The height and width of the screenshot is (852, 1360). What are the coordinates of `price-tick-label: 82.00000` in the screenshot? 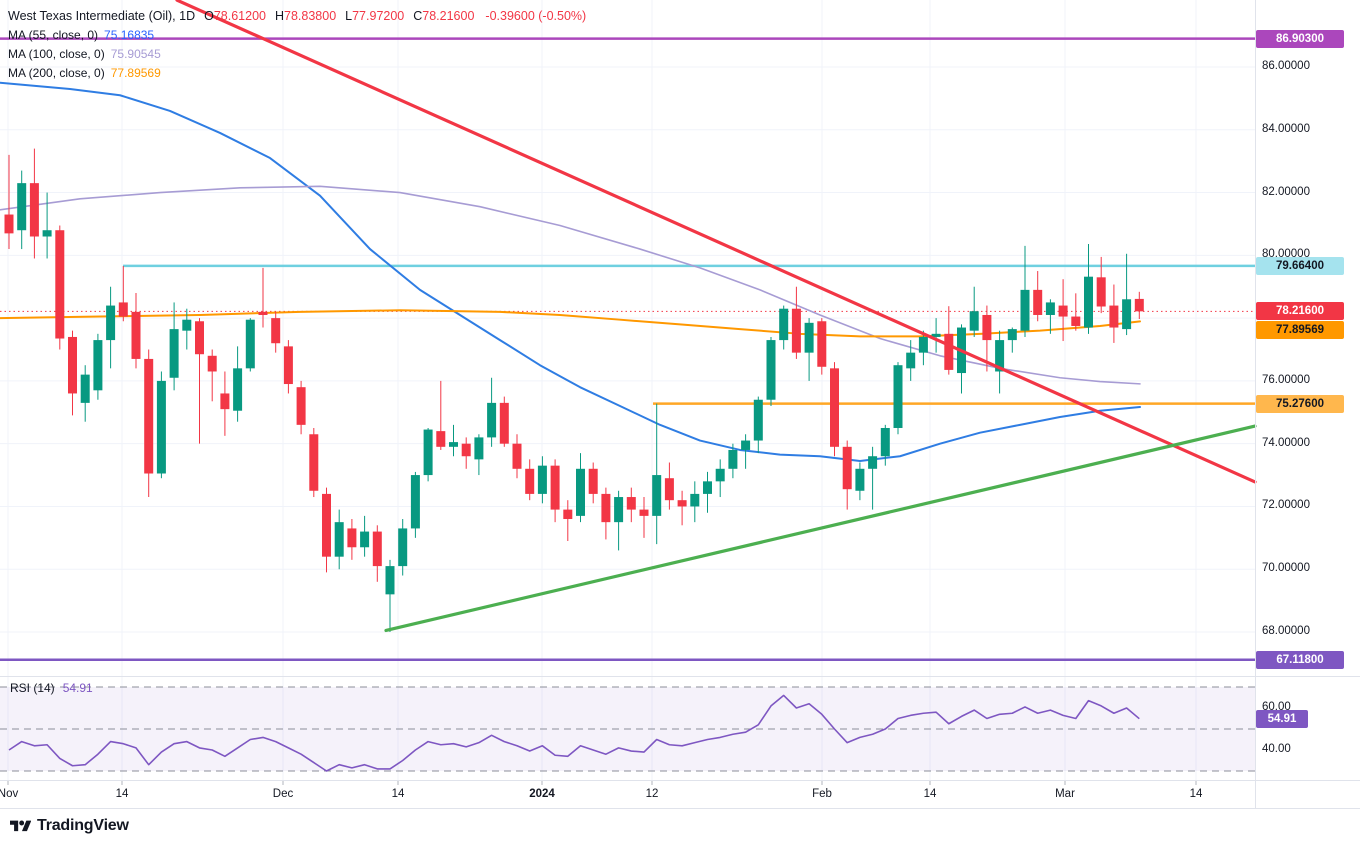 It's located at (1286, 191).